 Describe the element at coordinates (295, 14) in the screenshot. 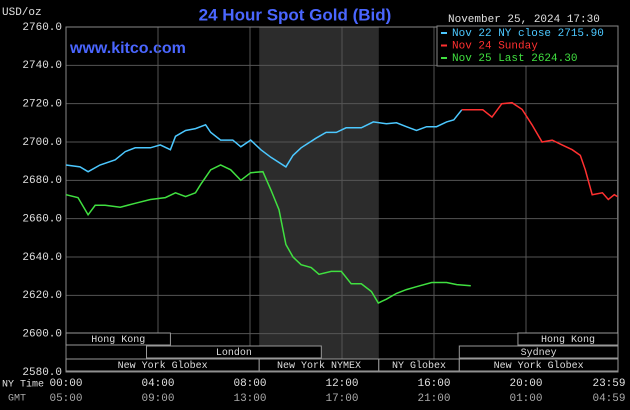

I see `chart-title: 24 Hour Spot Gold (Bid)` at that location.